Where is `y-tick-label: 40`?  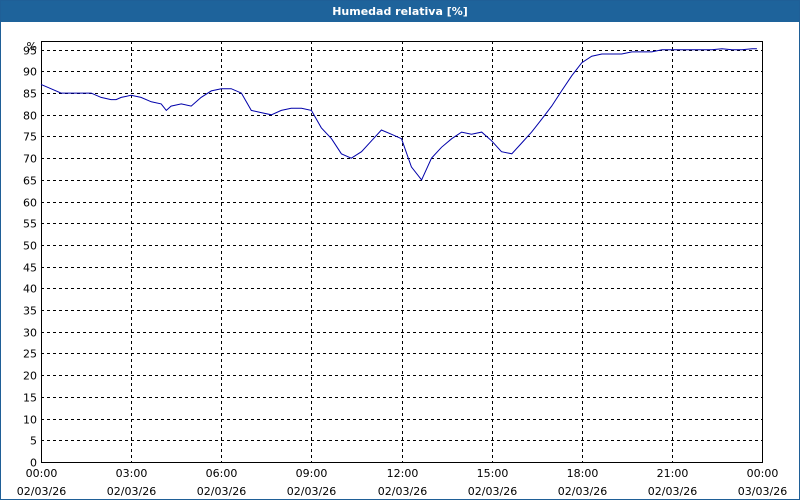 y-tick-label: 40 is located at coordinates (30, 289).